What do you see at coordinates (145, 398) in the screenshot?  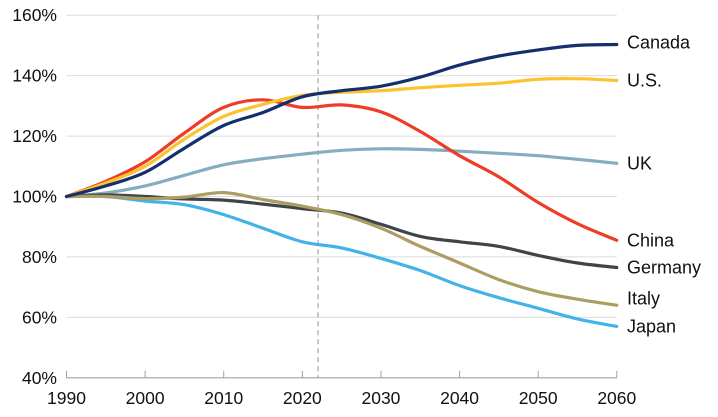 I see `x-tick-label: 2000` at bounding box center [145, 398].